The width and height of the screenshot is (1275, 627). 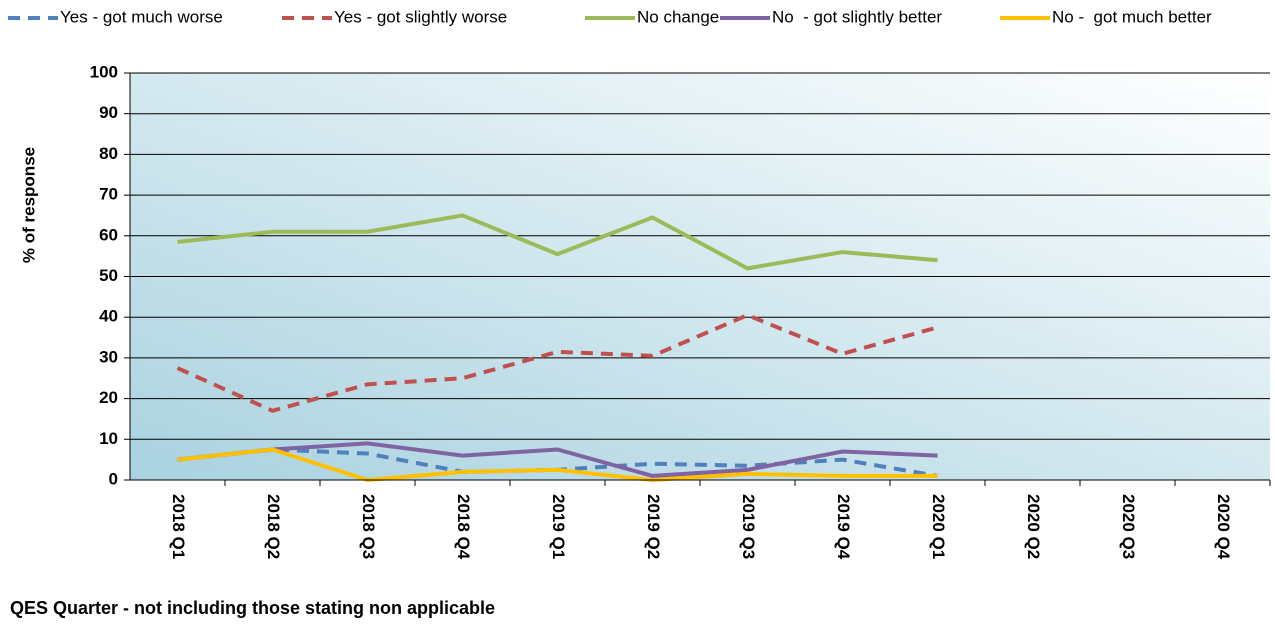 What do you see at coordinates (141, 16) in the screenshot?
I see `legend-label: Yes - got much worse` at bounding box center [141, 16].